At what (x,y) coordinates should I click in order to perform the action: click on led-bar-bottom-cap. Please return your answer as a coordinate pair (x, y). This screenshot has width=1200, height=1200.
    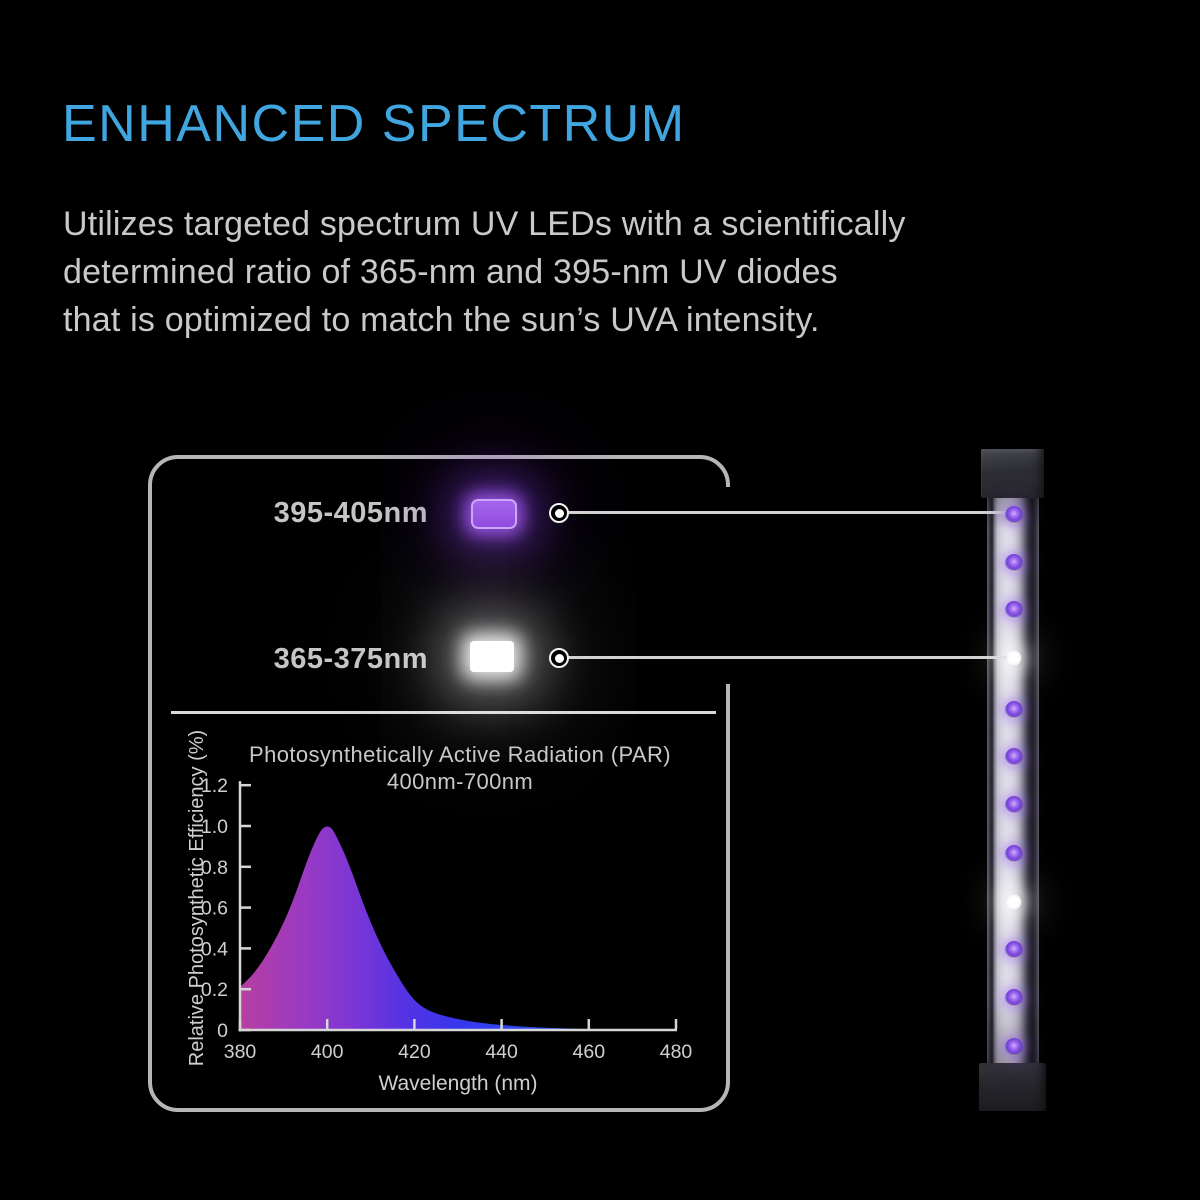
    Looking at the image, I should click on (1012, 1087).